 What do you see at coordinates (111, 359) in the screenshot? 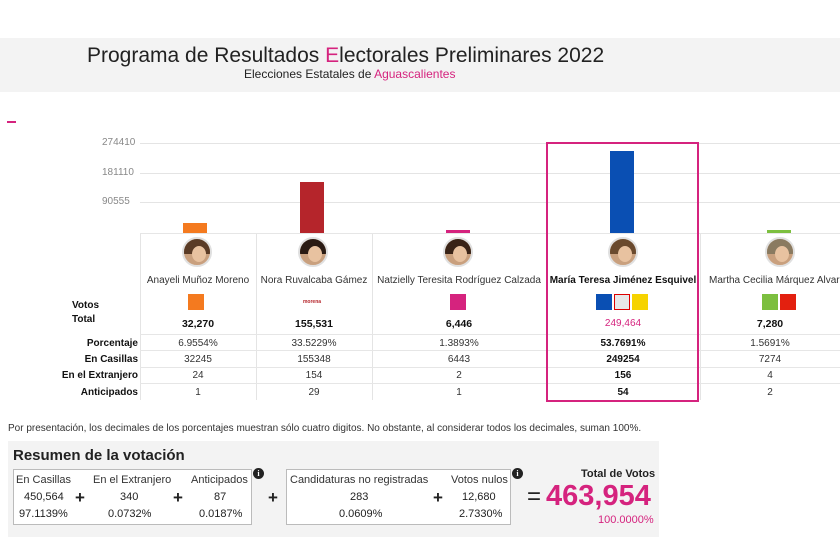
I see `row-label-casillas: En Casillas` at bounding box center [111, 359].